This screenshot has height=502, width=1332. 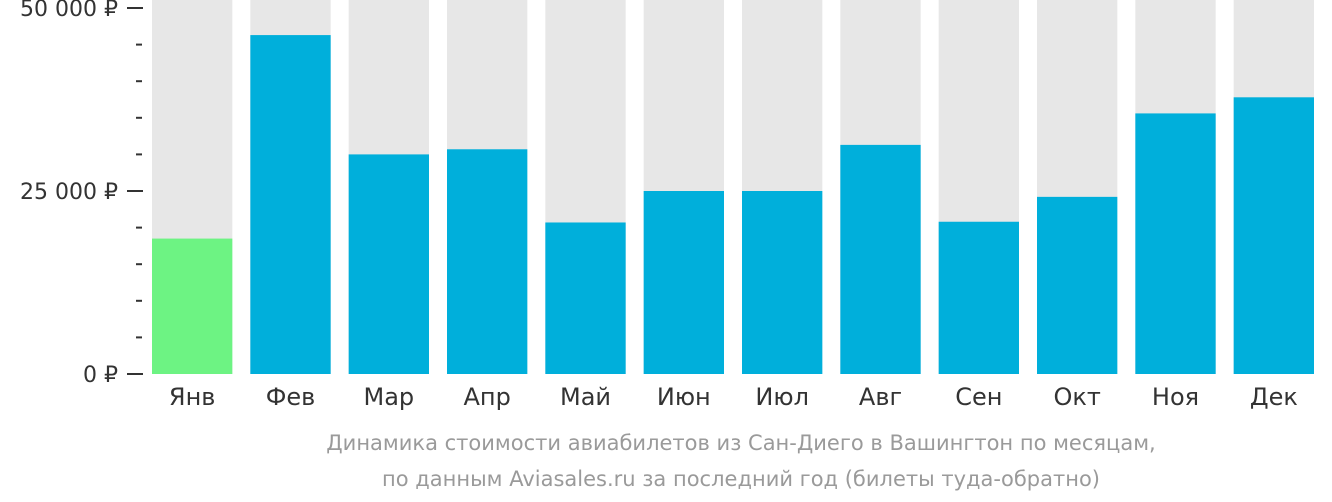 What do you see at coordinates (1076, 397) in the screenshot?
I see `x-tick-label: Окт` at bounding box center [1076, 397].